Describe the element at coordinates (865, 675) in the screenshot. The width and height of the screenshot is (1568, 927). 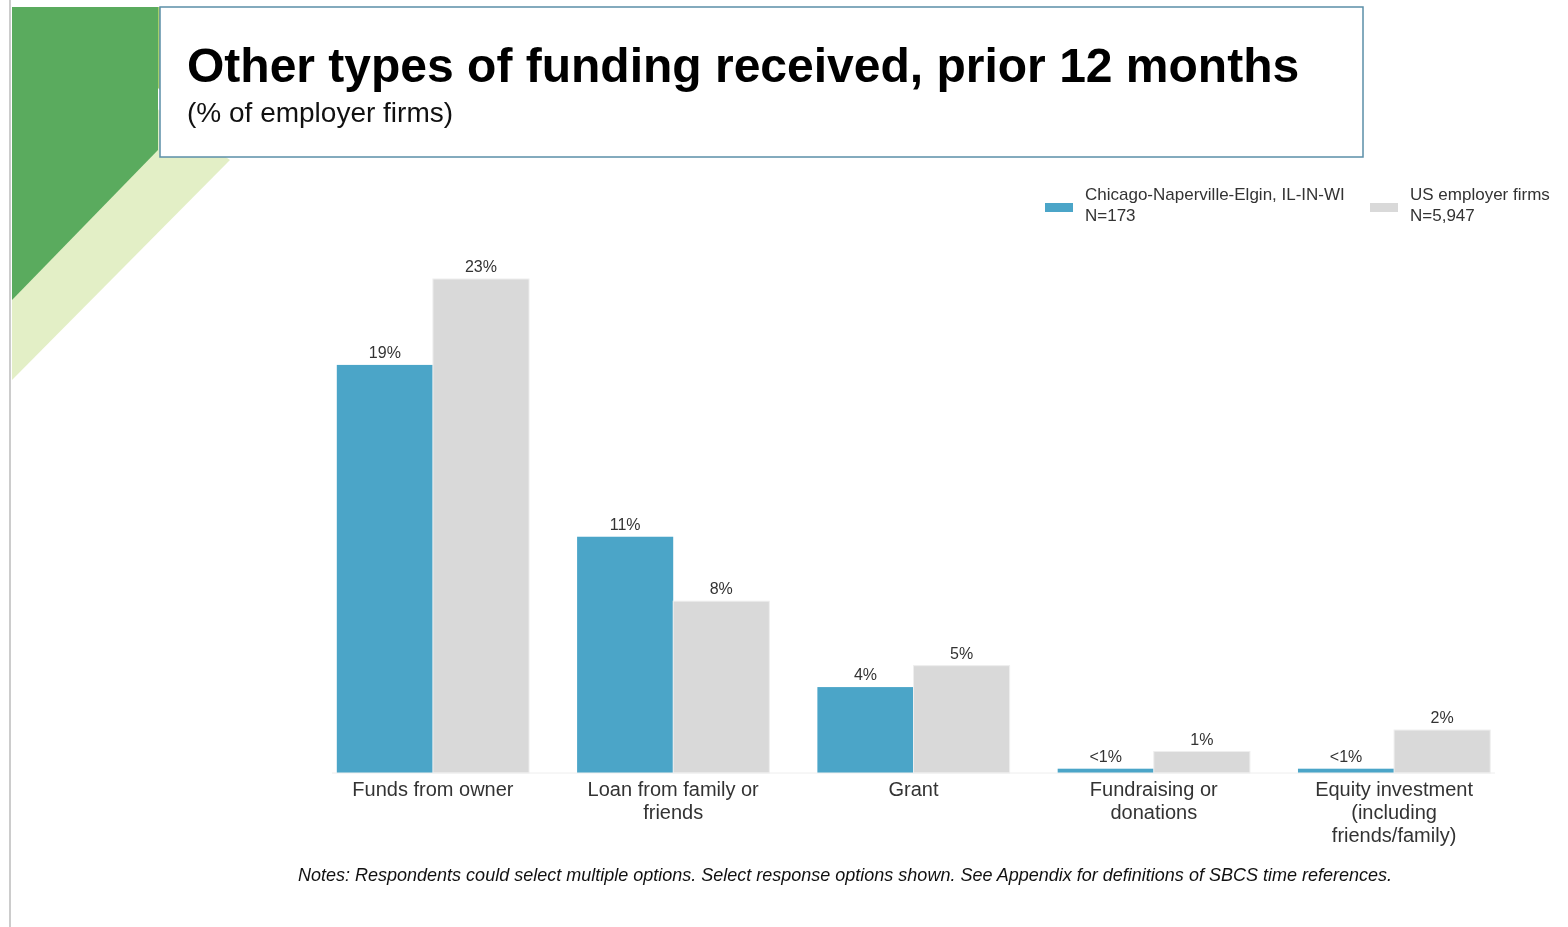
I see `data-label: 4%` at that location.